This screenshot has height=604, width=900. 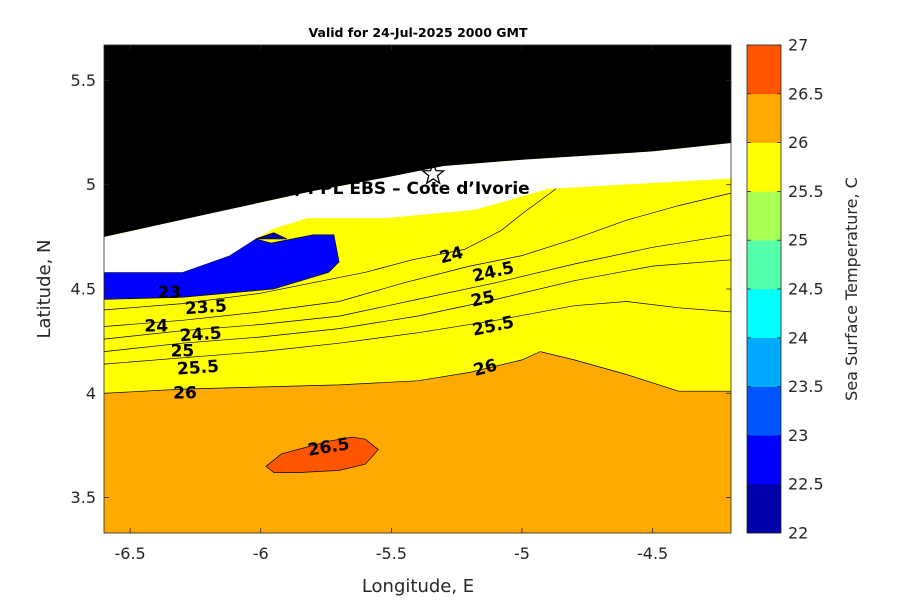 What do you see at coordinates (130, 553) in the screenshot?
I see `x-tick-label-0: -6.5` at bounding box center [130, 553].